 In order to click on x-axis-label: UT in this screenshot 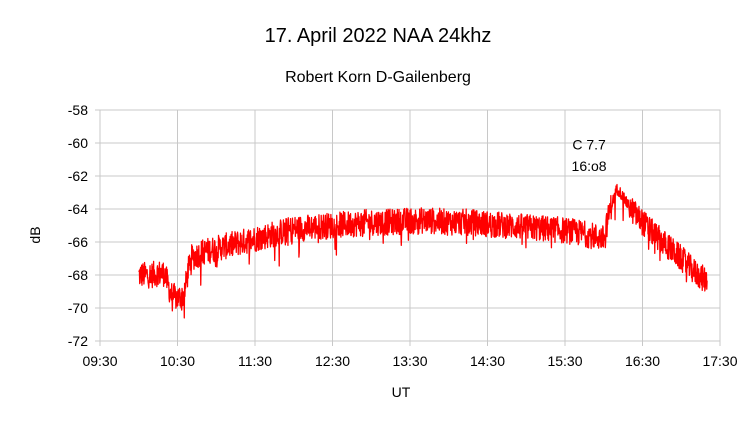, I will do `click(401, 392)`.